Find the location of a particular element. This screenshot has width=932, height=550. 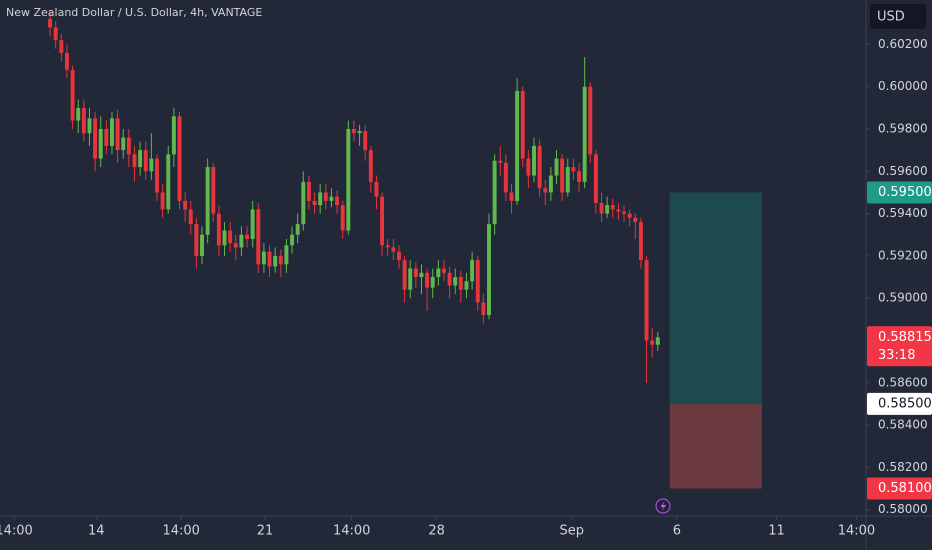

y-tick-label: 0.59600 is located at coordinates (903, 171).